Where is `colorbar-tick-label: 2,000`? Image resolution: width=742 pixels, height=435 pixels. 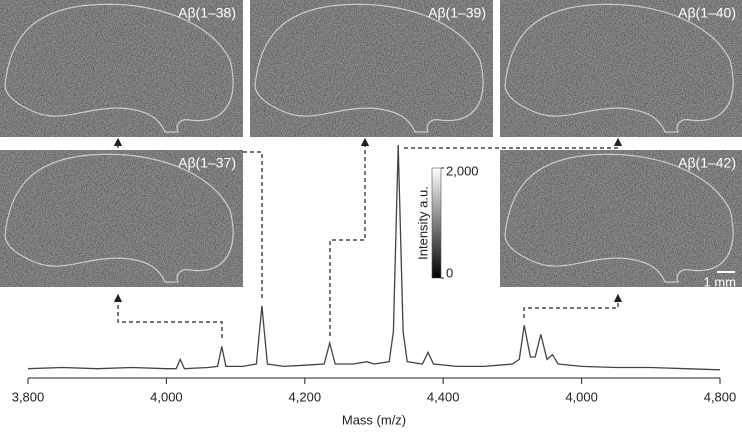 colorbar-tick-label: 2,000 is located at coordinates (462, 170).